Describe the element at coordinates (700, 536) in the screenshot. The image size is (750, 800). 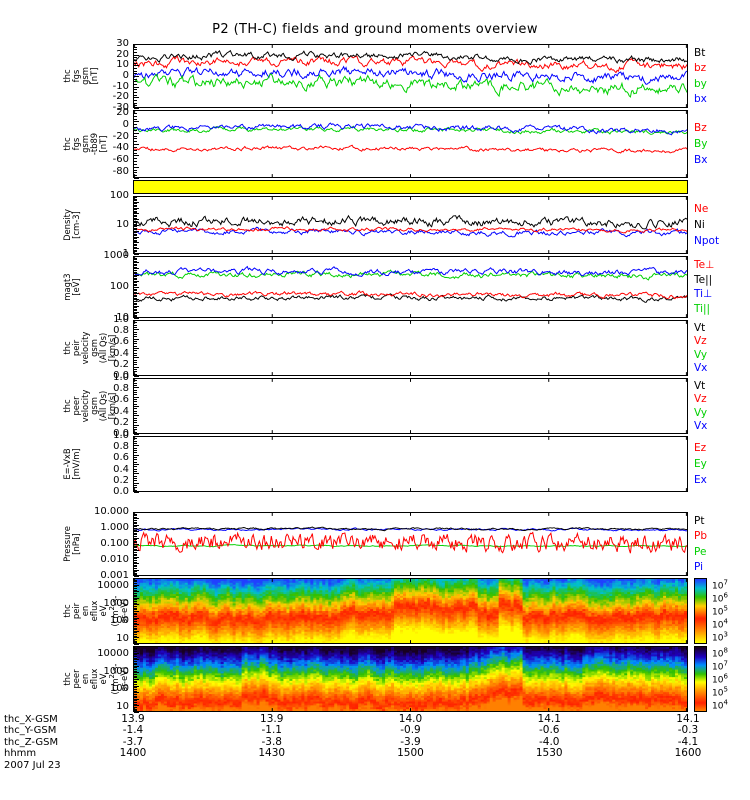
I see `legend-label-Pb: Pb` at that location.